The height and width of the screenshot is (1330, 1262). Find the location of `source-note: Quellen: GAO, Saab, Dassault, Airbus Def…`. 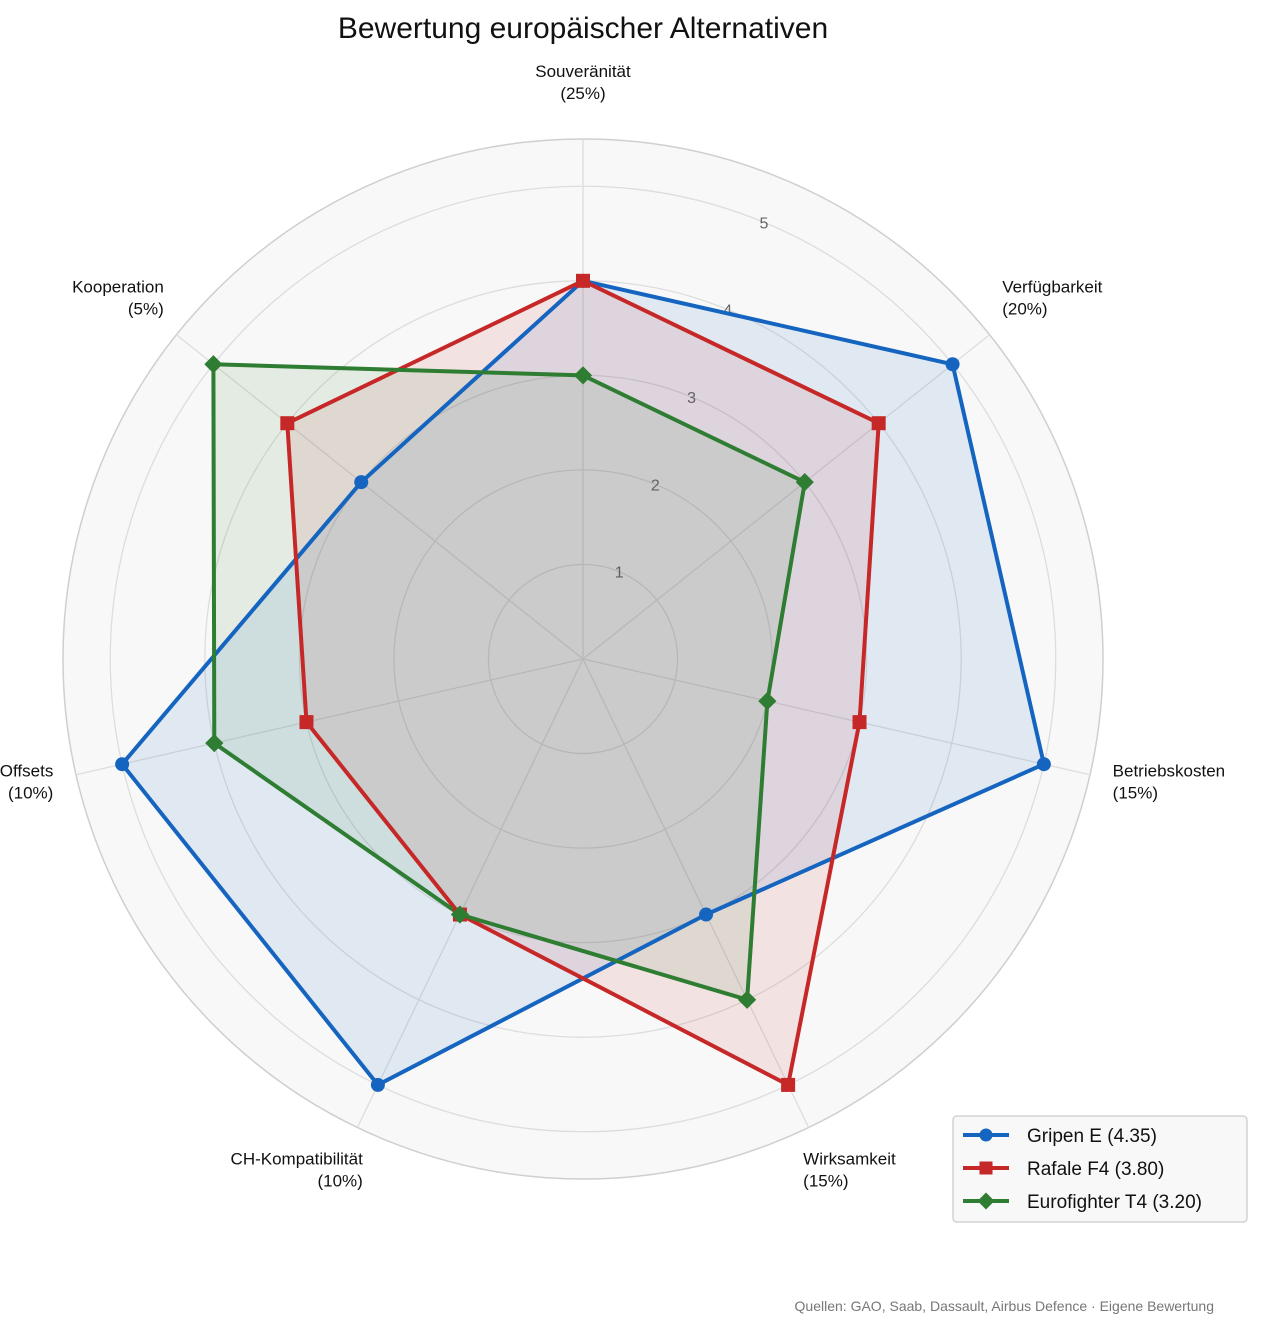

source-note: Quellen: GAO, Saab, Dassault, Airbus Def… is located at coordinates (1004, 1306).